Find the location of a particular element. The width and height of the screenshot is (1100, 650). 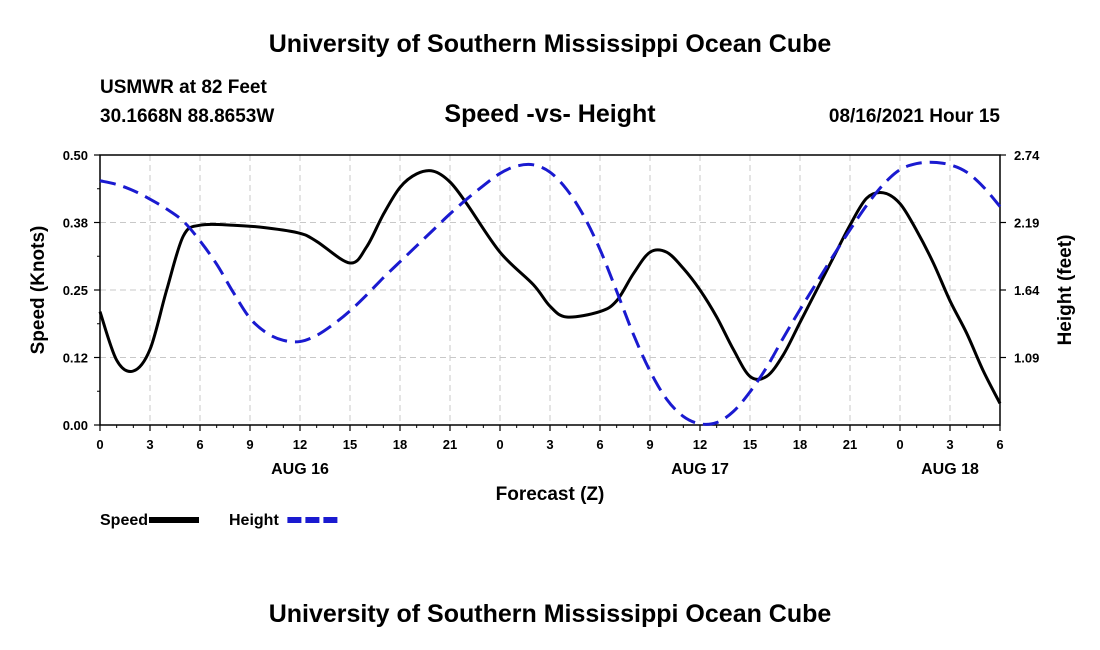

y-tick-label: 0.50 is located at coordinates (75, 155).